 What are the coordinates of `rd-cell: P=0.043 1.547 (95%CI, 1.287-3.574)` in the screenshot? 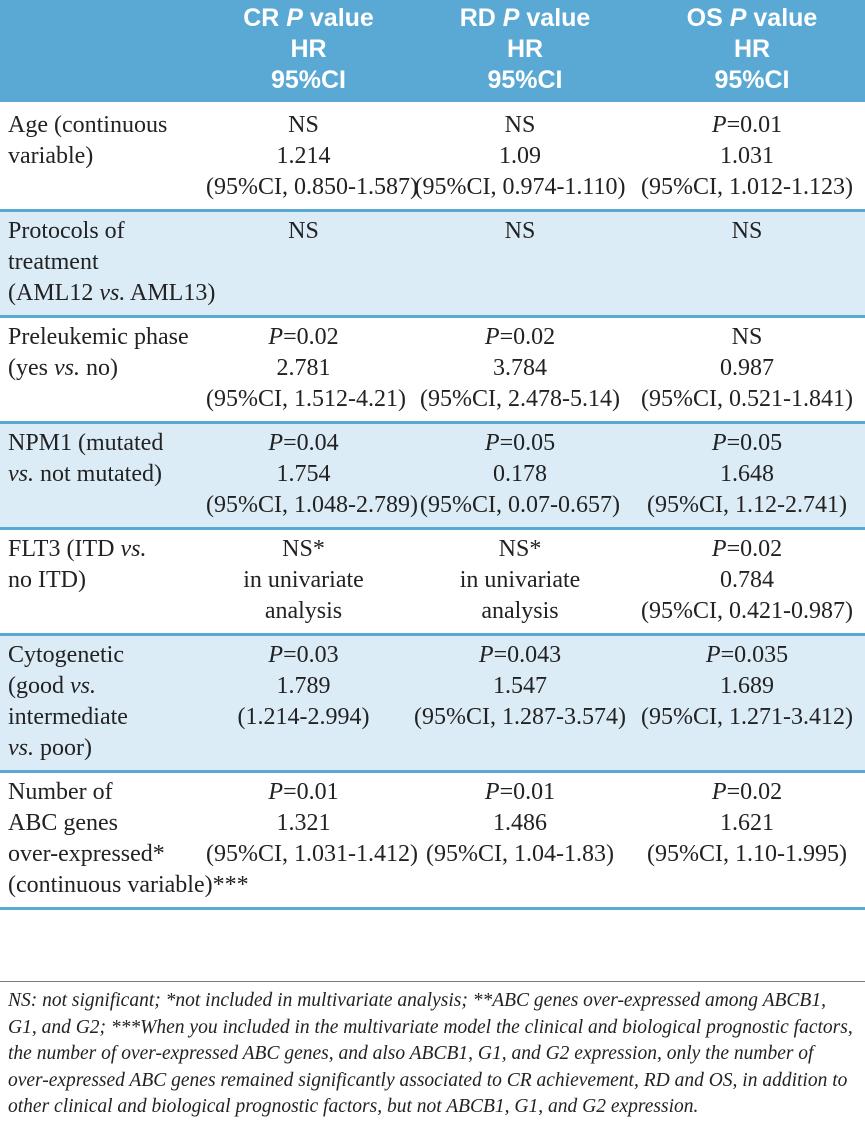 It's located at (525, 704).